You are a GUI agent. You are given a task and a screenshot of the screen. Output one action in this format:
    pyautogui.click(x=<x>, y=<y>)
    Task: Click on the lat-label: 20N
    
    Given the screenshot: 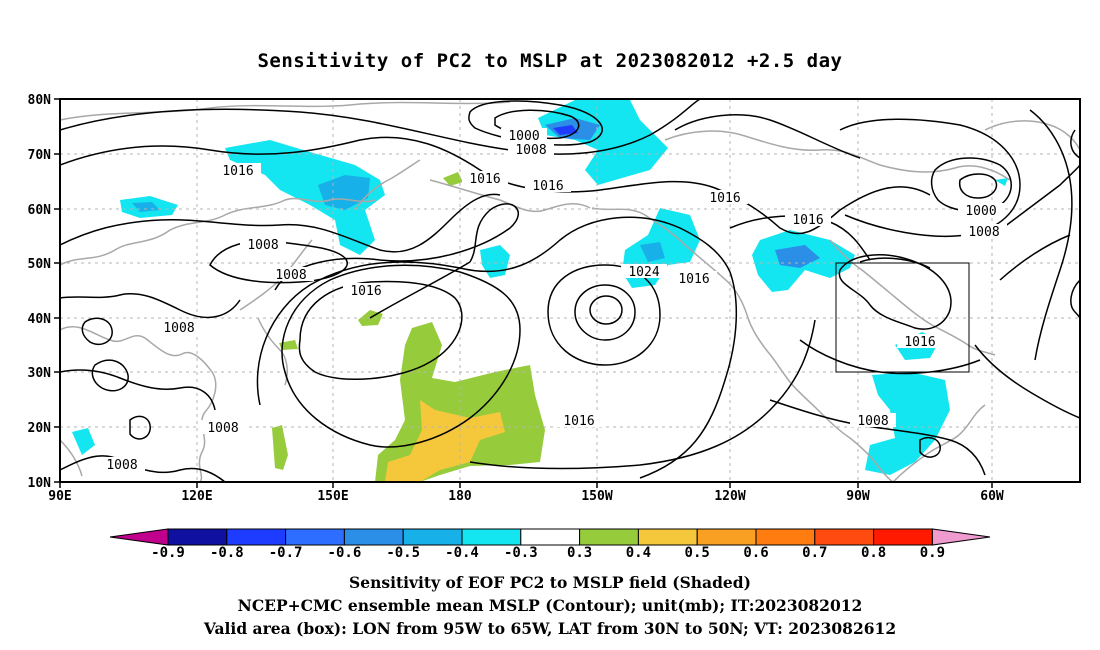 What is the action you would take?
    pyautogui.click(x=40, y=428)
    